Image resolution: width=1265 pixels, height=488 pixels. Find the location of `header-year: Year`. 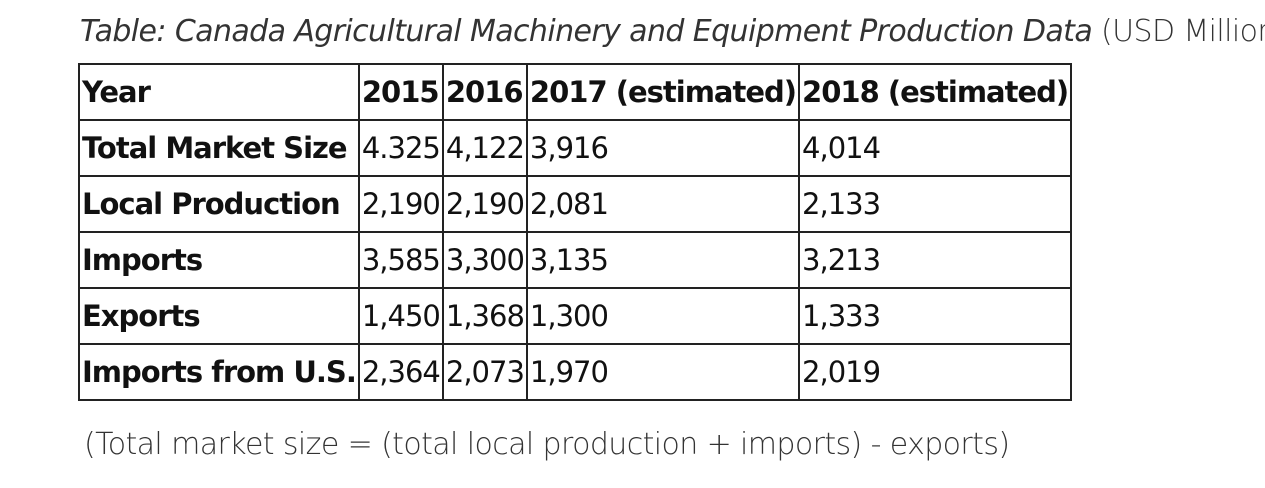

header-year: Year is located at coordinates (219, 92).